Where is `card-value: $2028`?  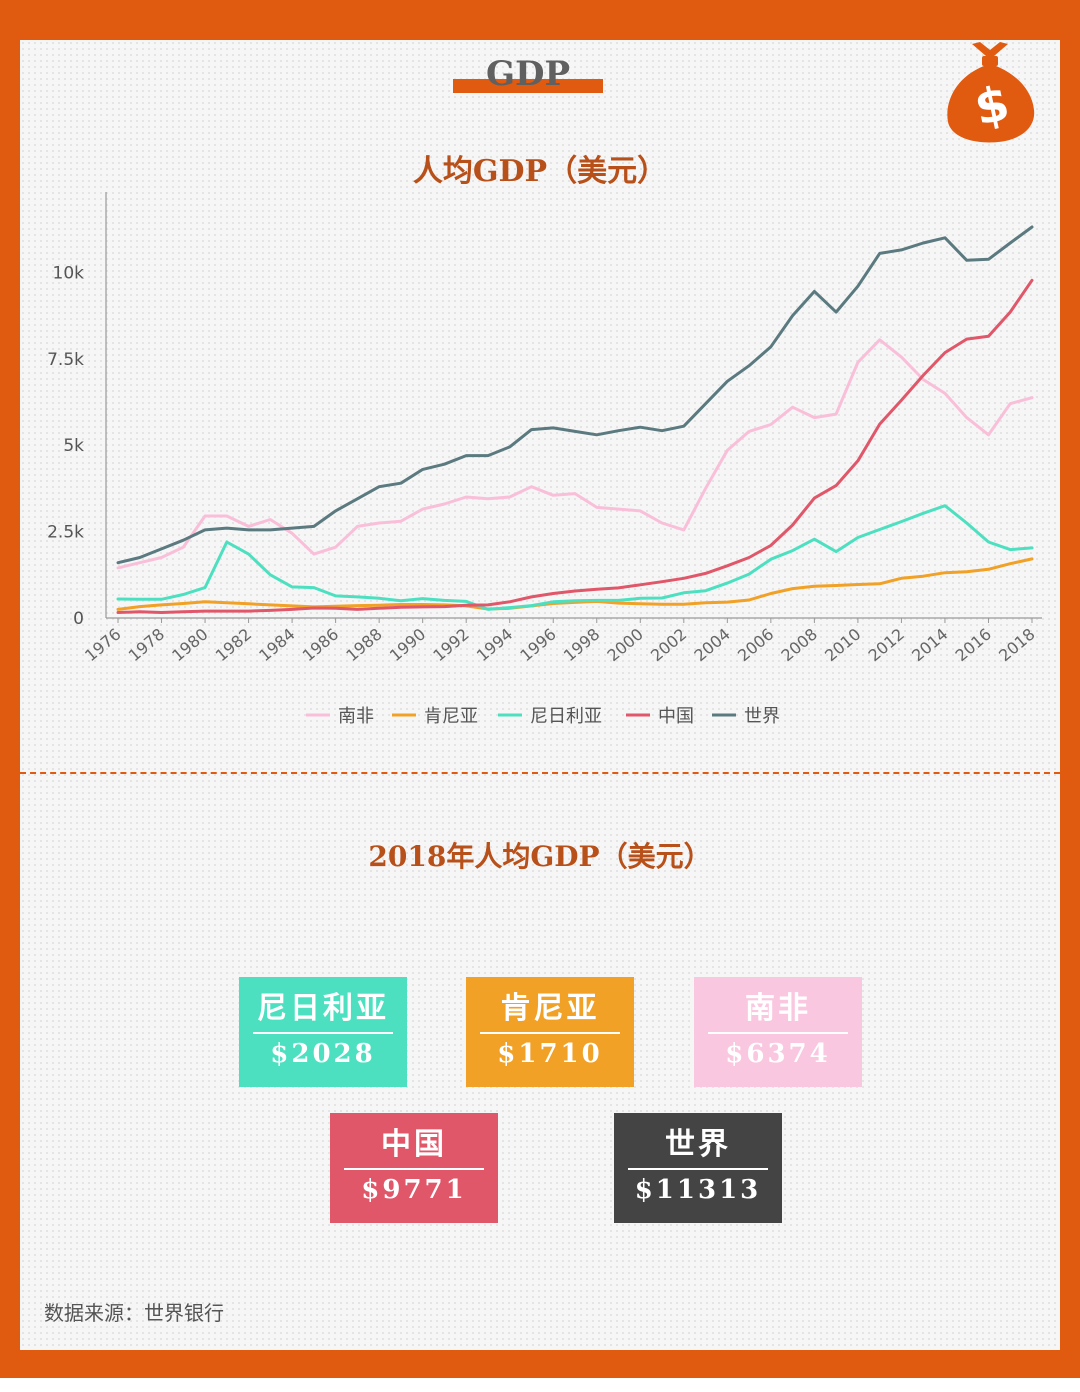 card-value: $2028 is located at coordinates (323, 1054).